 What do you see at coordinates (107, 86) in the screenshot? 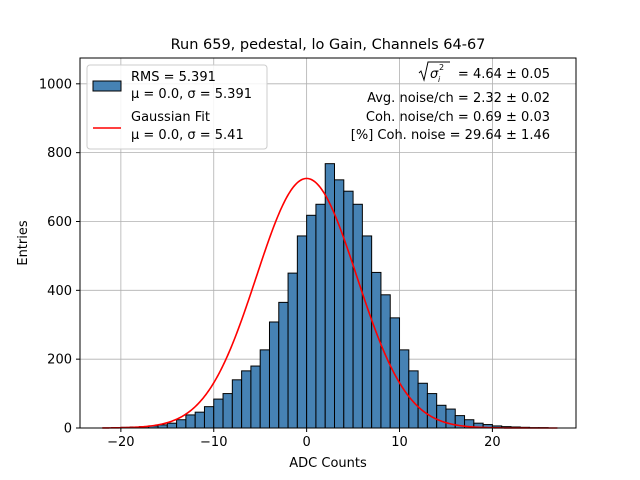
I see `legend-patch-rms` at bounding box center [107, 86].